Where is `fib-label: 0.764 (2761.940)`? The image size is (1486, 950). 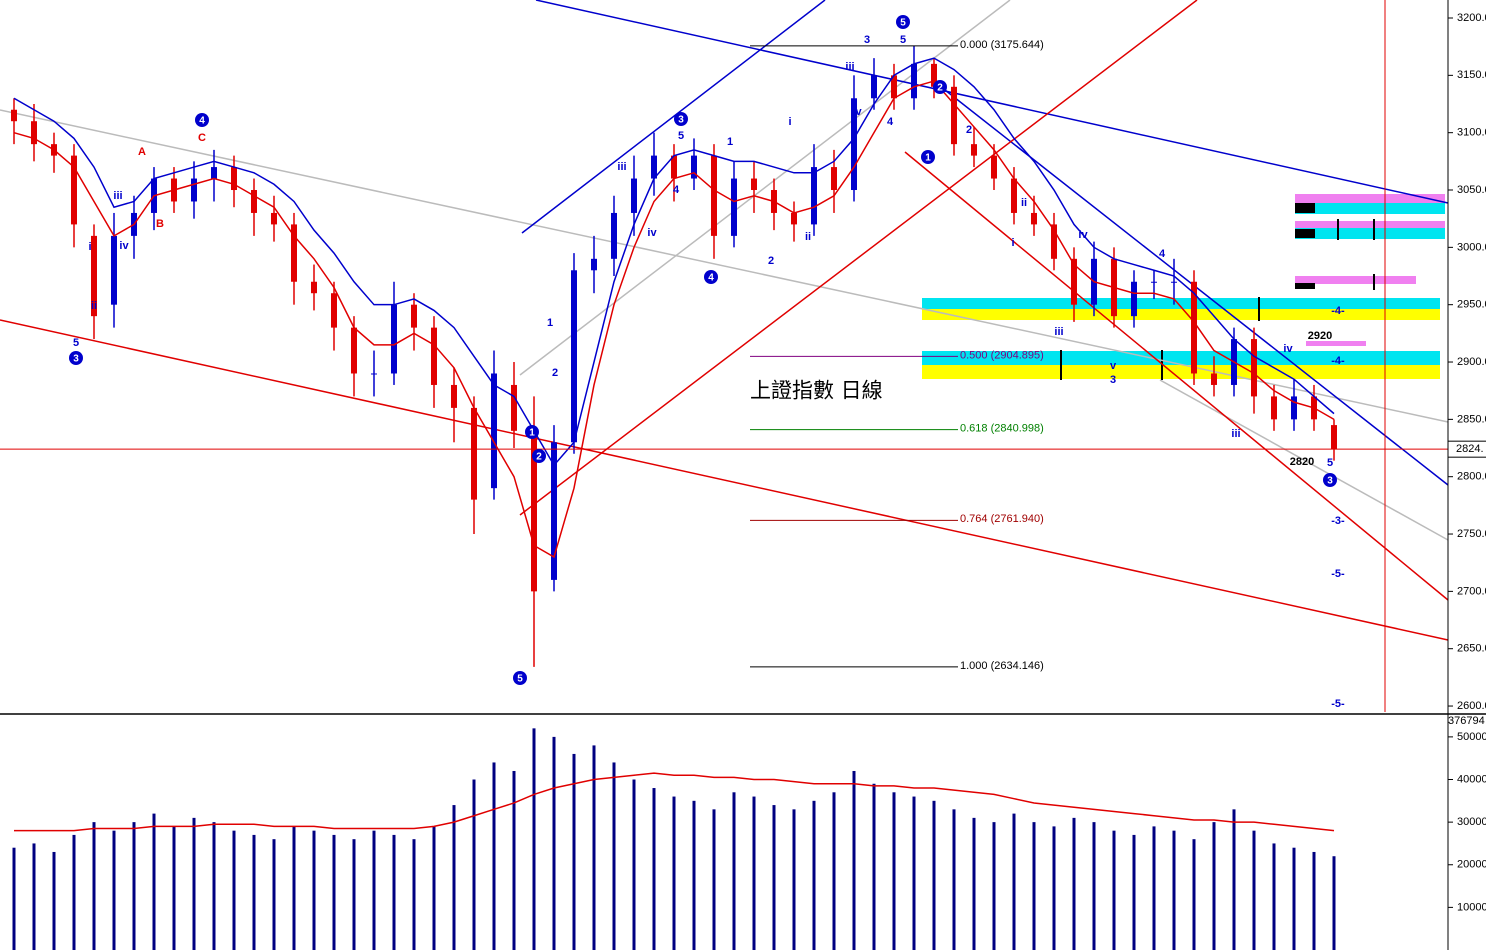 fib-label: 0.764 (2761.940) is located at coordinates (1002, 519).